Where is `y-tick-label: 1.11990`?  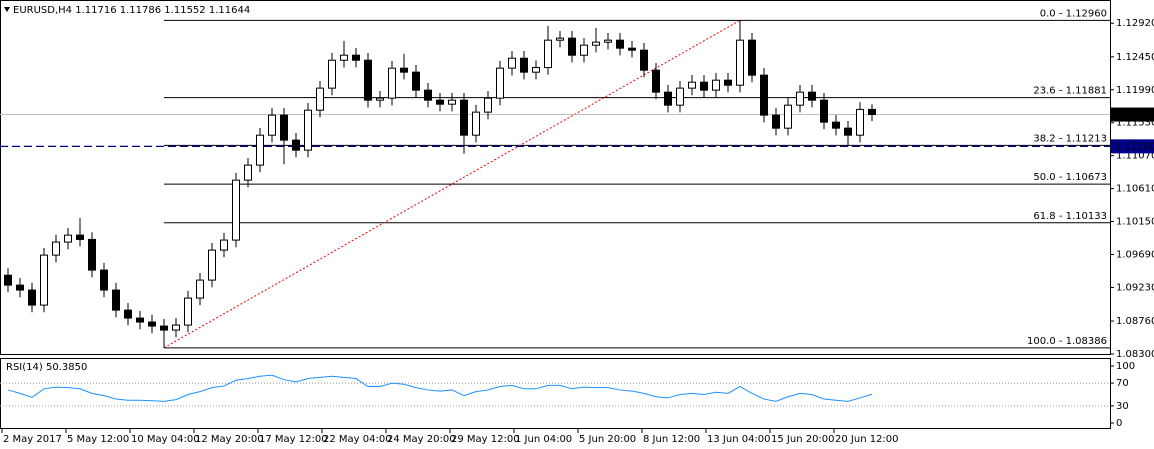
y-tick-label: 1.11990 is located at coordinates (1135, 90).